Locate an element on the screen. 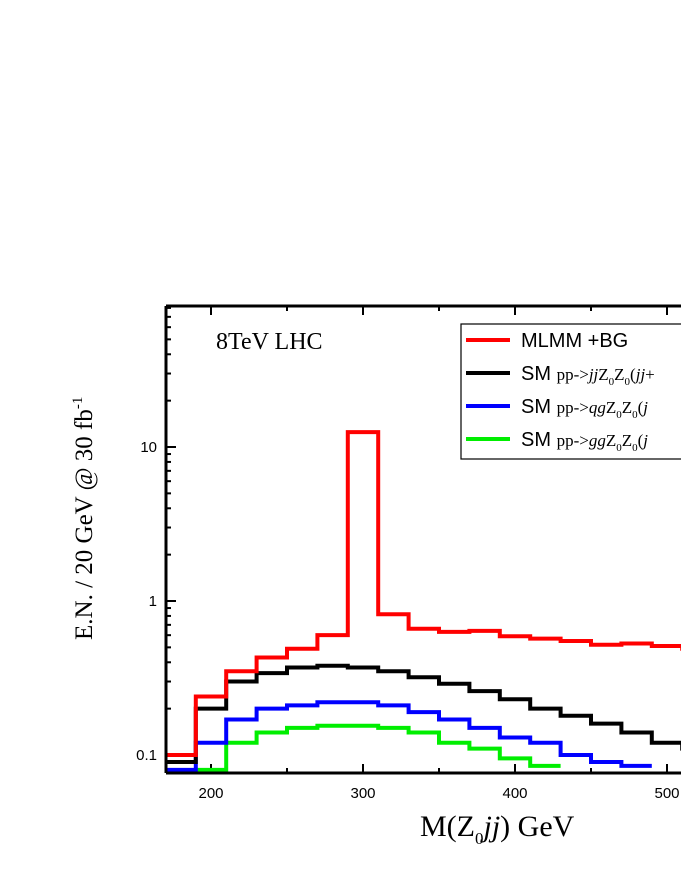 Image resolution: width=681 pixels, height=881 pixels. chart-annotation: 8TeV LHC is located at coordinates (269, 342).